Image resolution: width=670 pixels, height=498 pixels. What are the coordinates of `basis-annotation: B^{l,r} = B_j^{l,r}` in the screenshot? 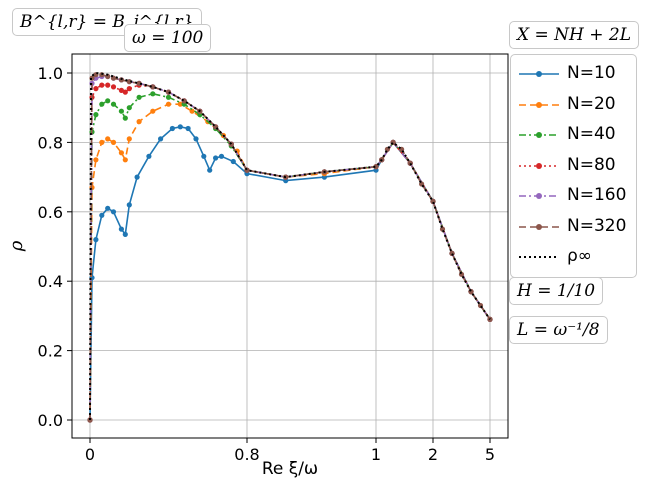 It's located at (107, 22).